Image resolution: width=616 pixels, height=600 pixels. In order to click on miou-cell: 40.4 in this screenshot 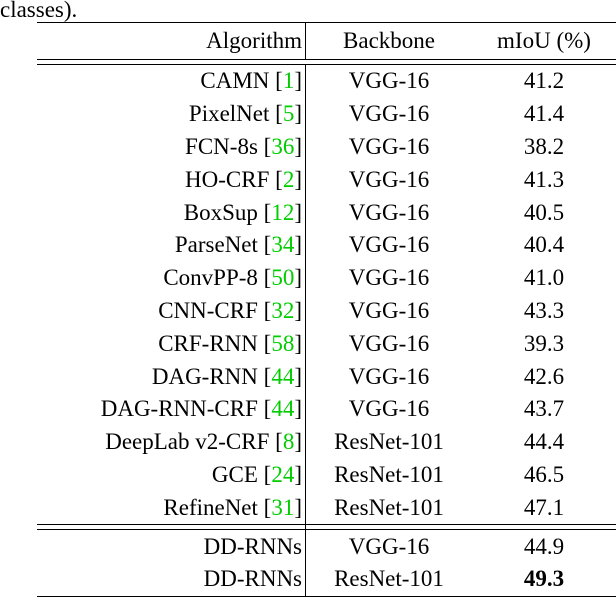, I will do `click(544, 245)`.